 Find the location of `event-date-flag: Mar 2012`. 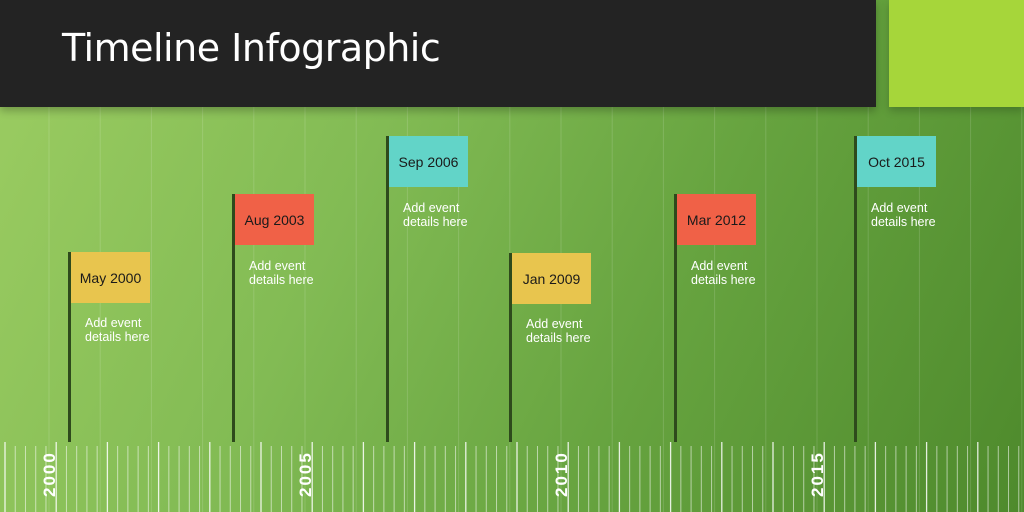

event-date-flag: Mar 2012 is located at coordinates (716, 219).